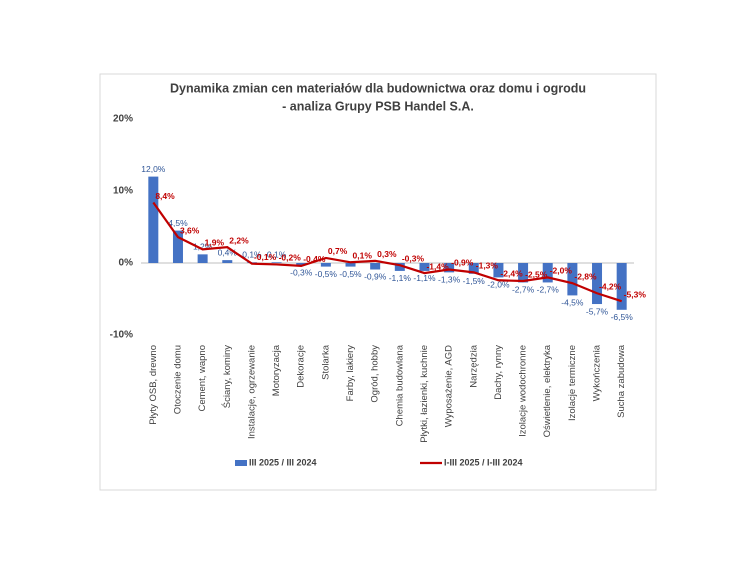  Describe the element at coordinates (413, 258) in the screenshot. I see `line-value-label: -0,3%` at that location.